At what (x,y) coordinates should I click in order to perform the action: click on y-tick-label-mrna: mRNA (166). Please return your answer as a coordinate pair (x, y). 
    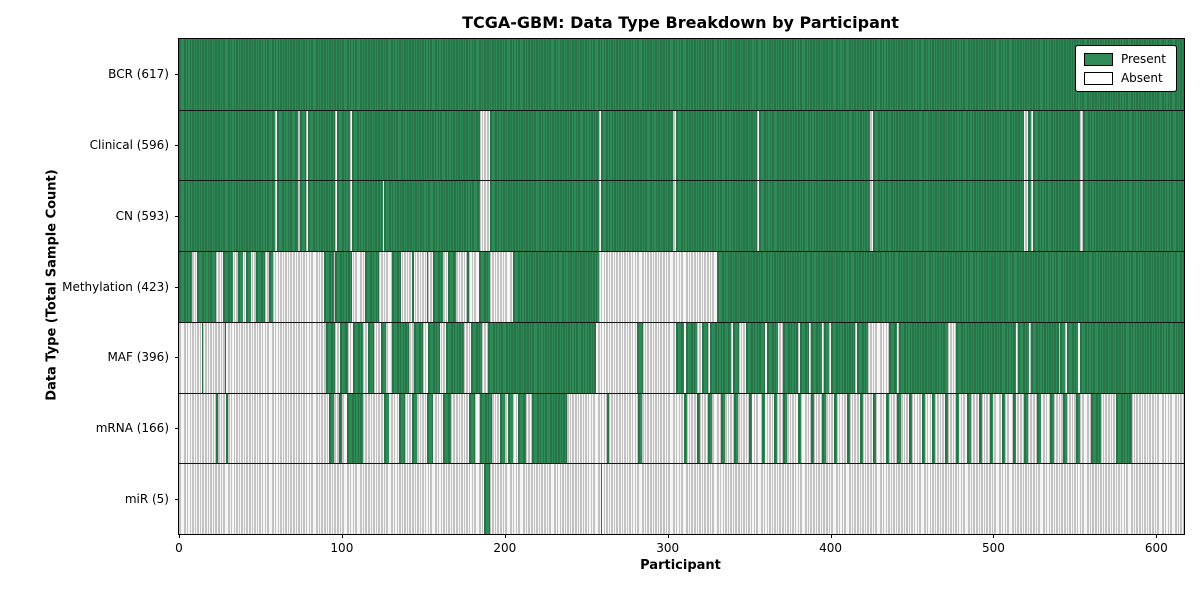
    Looking at the image, I should click on (132, 427).